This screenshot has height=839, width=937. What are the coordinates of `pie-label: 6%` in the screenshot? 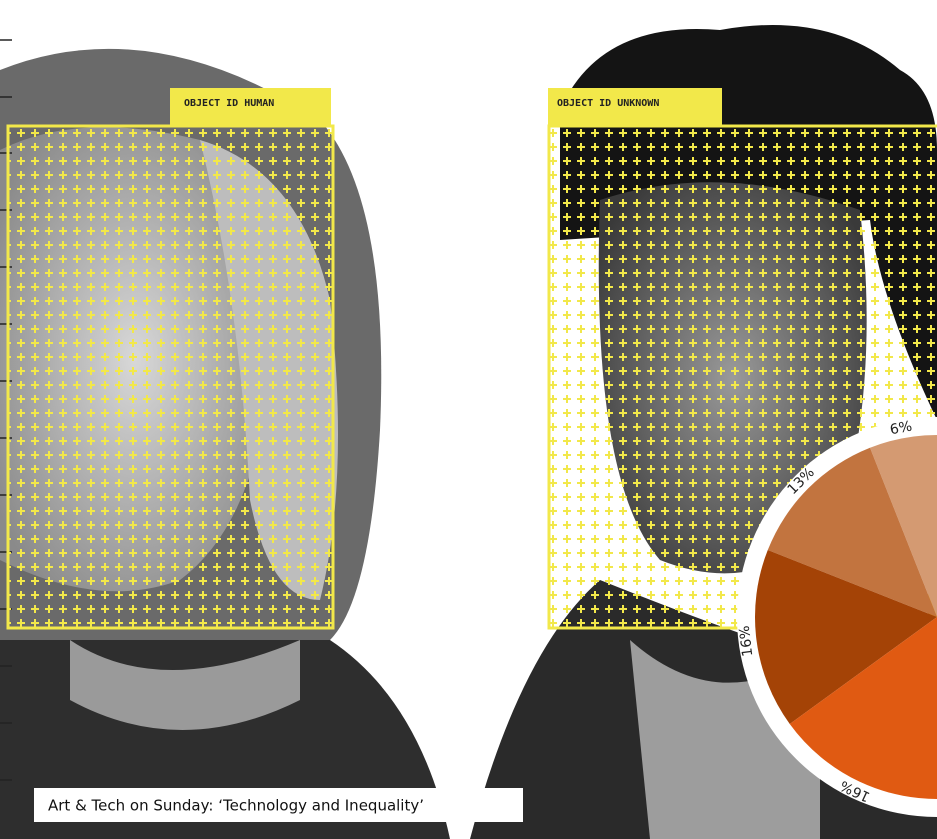 It's located at (901, 428).